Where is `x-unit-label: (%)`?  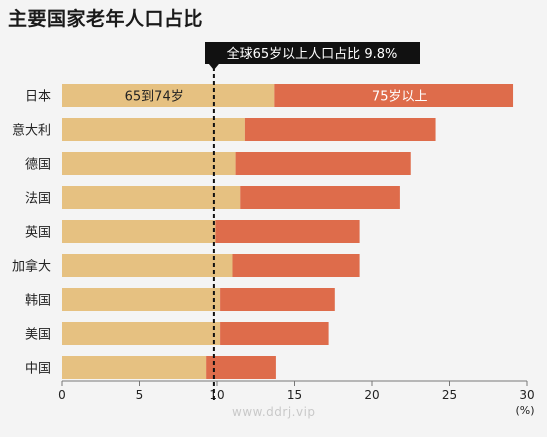
x-unit-label: (%) is located at coordinates (524, 410).